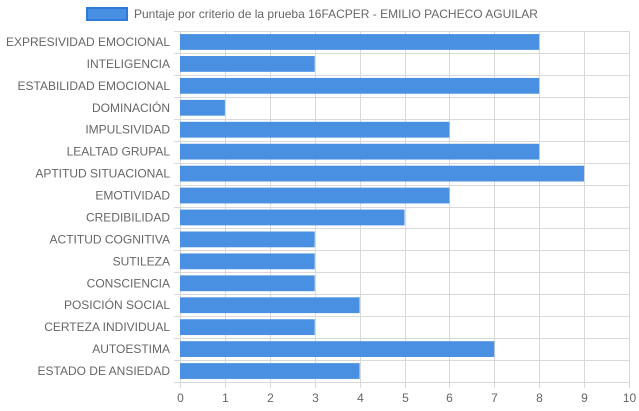 The height and width of the screenshot is (411, 639). I want to click on category-label: LEALTAD GRUPAL, so click(119, 152).